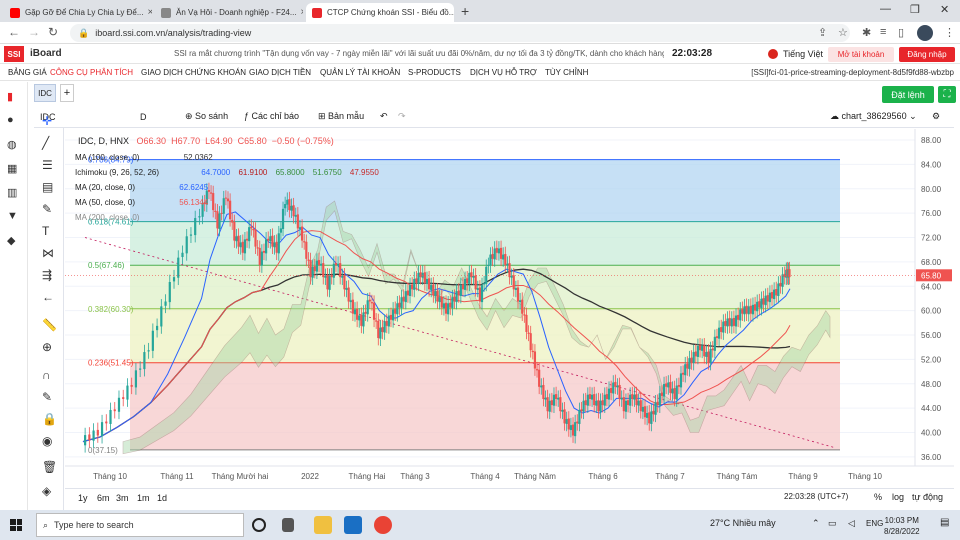 Image resolution: width=960 pixels, height=540 pixels. I want to click on add-tab-button: +, so click(67, 93).